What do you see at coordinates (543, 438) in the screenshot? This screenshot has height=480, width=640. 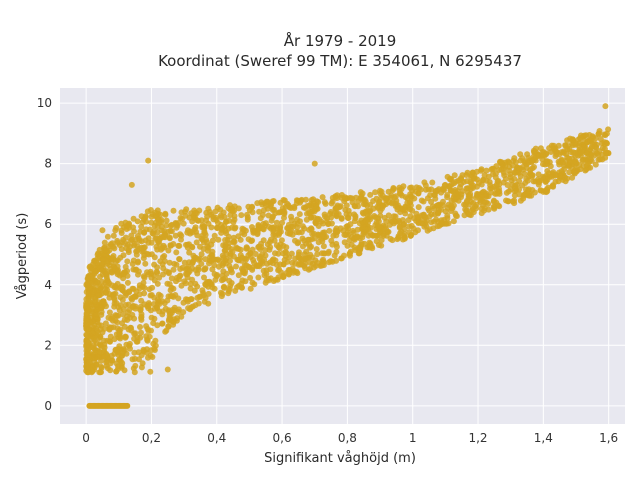 I see `x-tick-label: 1,4` at bounding box center [543, 438].